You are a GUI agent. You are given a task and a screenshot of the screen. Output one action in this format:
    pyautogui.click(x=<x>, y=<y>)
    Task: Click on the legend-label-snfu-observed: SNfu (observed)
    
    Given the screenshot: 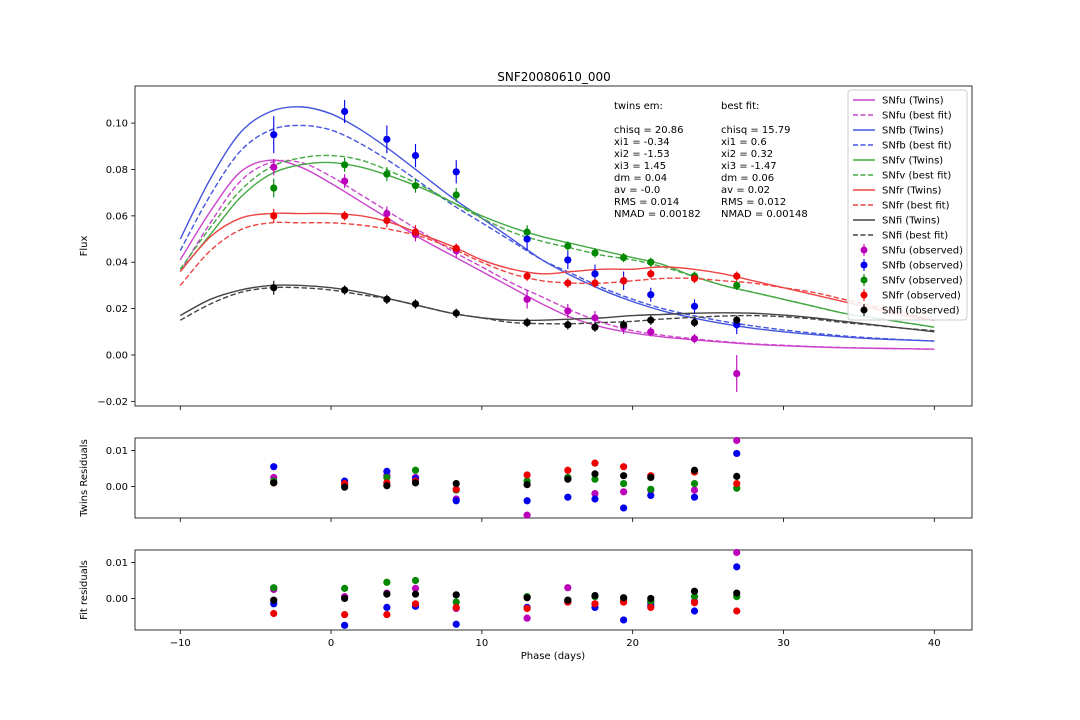 What is the action you would take?
    pyautogui.click(x=922, y=251)
    